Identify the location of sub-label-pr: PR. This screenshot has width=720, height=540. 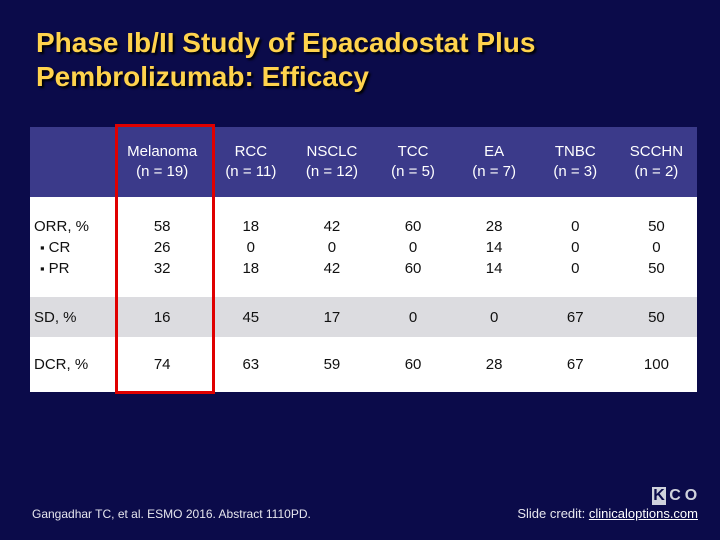
(74, 268).